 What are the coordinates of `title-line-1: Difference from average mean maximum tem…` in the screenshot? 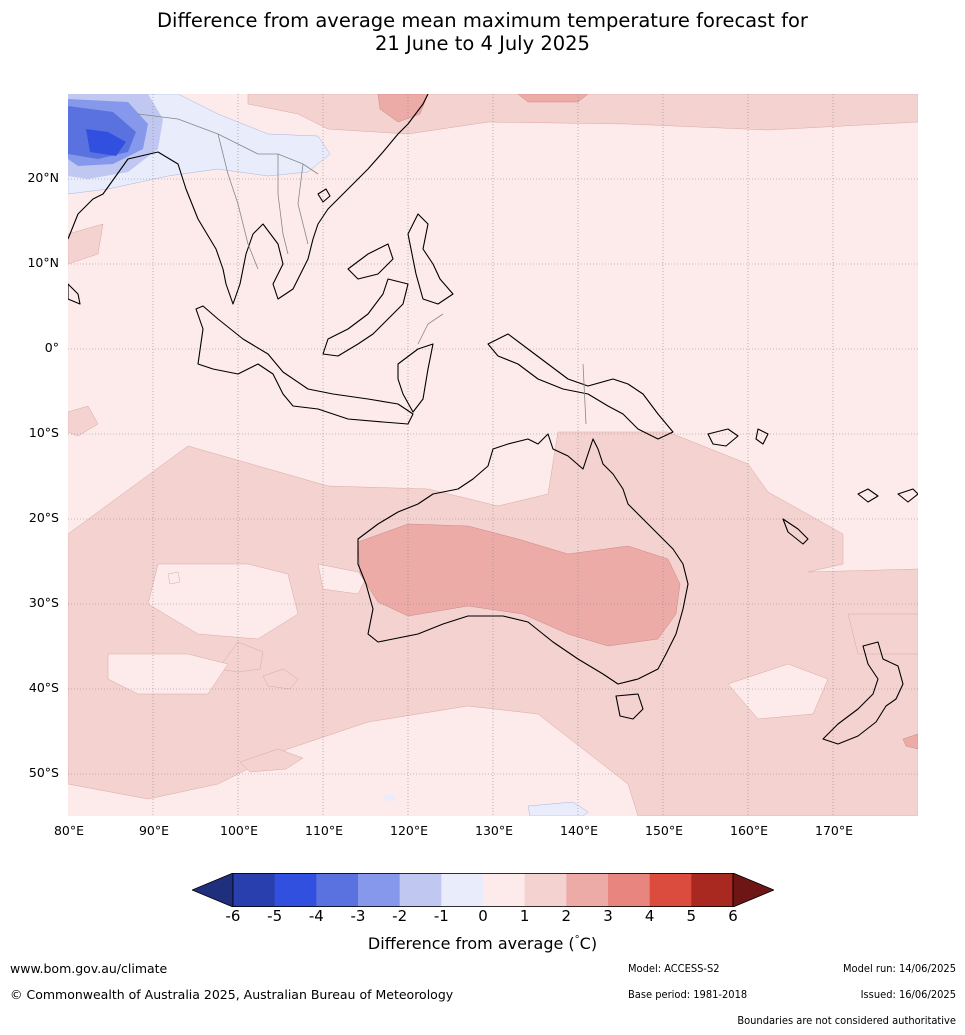 It's located at (482, 20).